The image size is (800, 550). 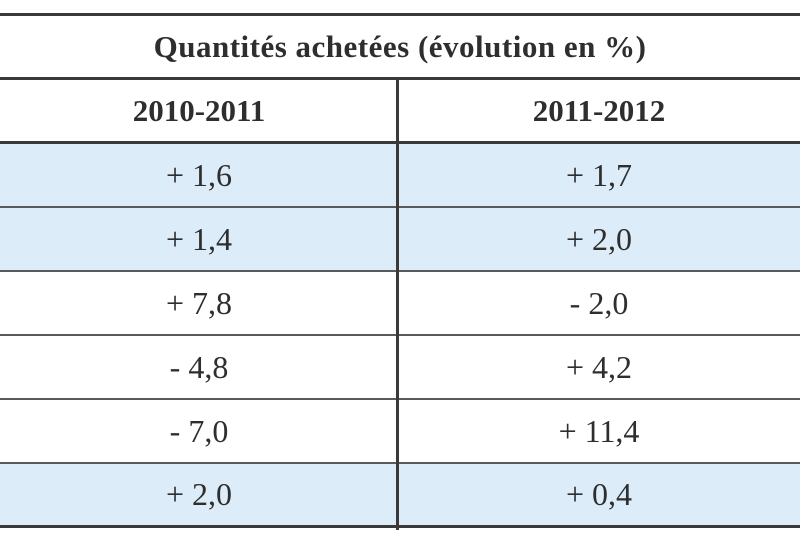 I want to click on table-cell: + 1,6, so click(x=199, y=174).